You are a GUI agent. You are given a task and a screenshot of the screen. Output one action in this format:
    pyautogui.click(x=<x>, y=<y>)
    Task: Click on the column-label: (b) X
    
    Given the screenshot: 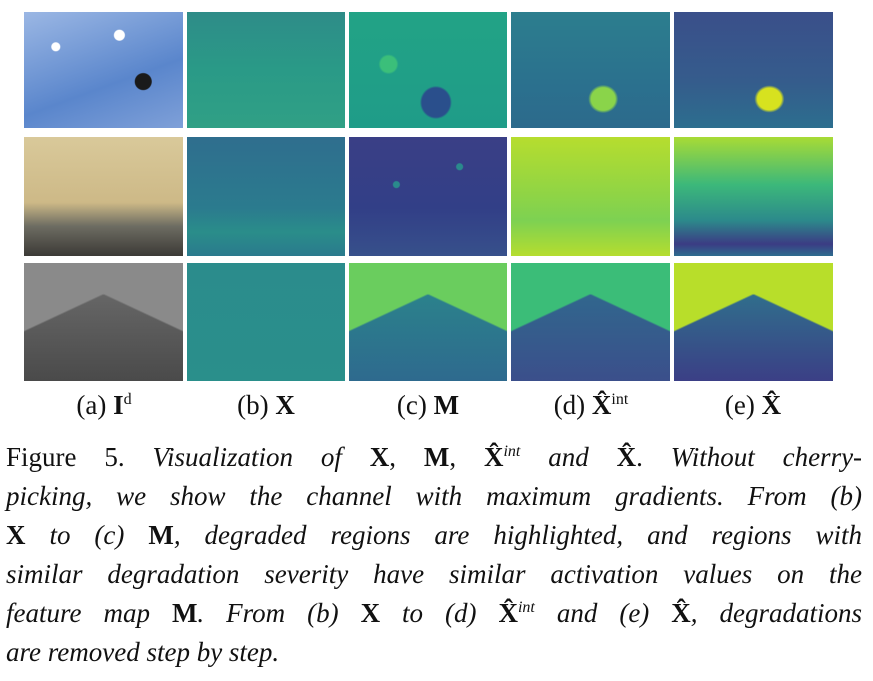 What is the action you would take?
    pyautogui.click(x=266, y=405)
    